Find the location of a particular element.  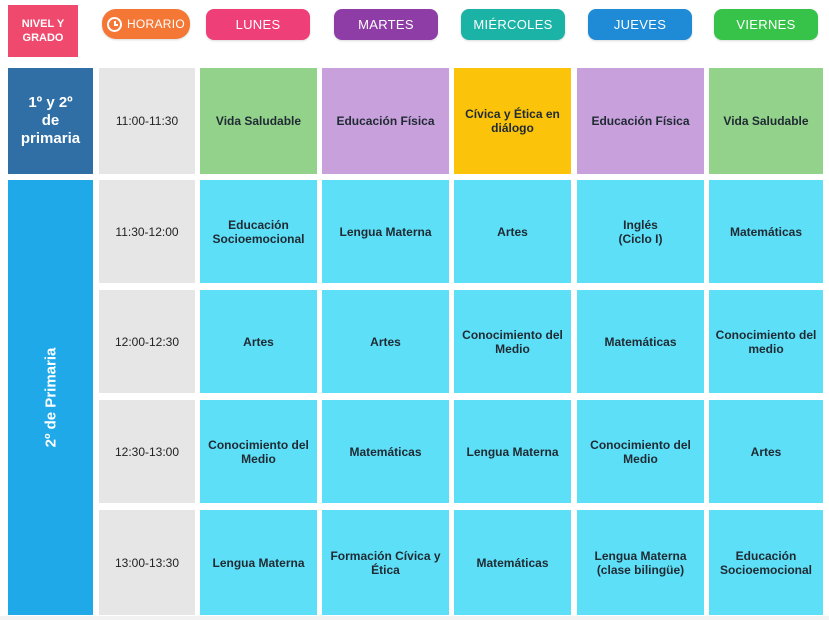

grade-label-2: 2º de Primaria is located at coordinates (50, 397).